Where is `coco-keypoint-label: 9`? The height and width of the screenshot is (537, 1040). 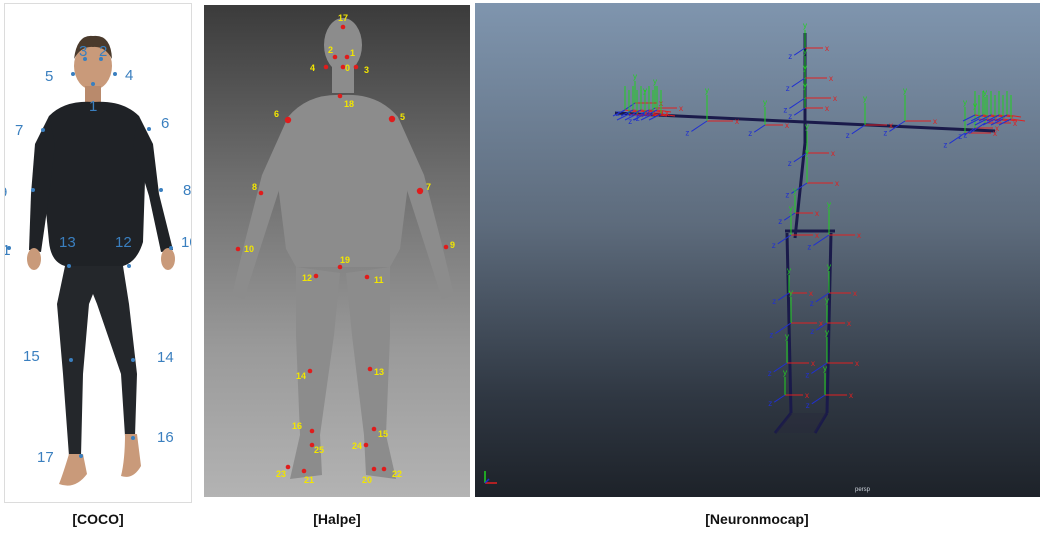 coco-keypoint-label: 9 is located at coordinates (6, 192).